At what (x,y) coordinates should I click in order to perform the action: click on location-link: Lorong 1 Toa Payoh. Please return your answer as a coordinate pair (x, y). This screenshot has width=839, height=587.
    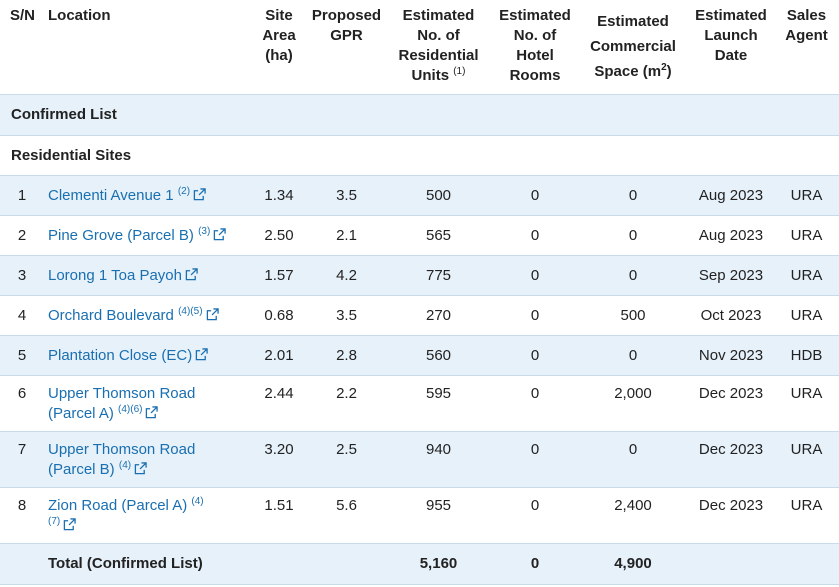
    Looking at the image, I should click on (123, 275).